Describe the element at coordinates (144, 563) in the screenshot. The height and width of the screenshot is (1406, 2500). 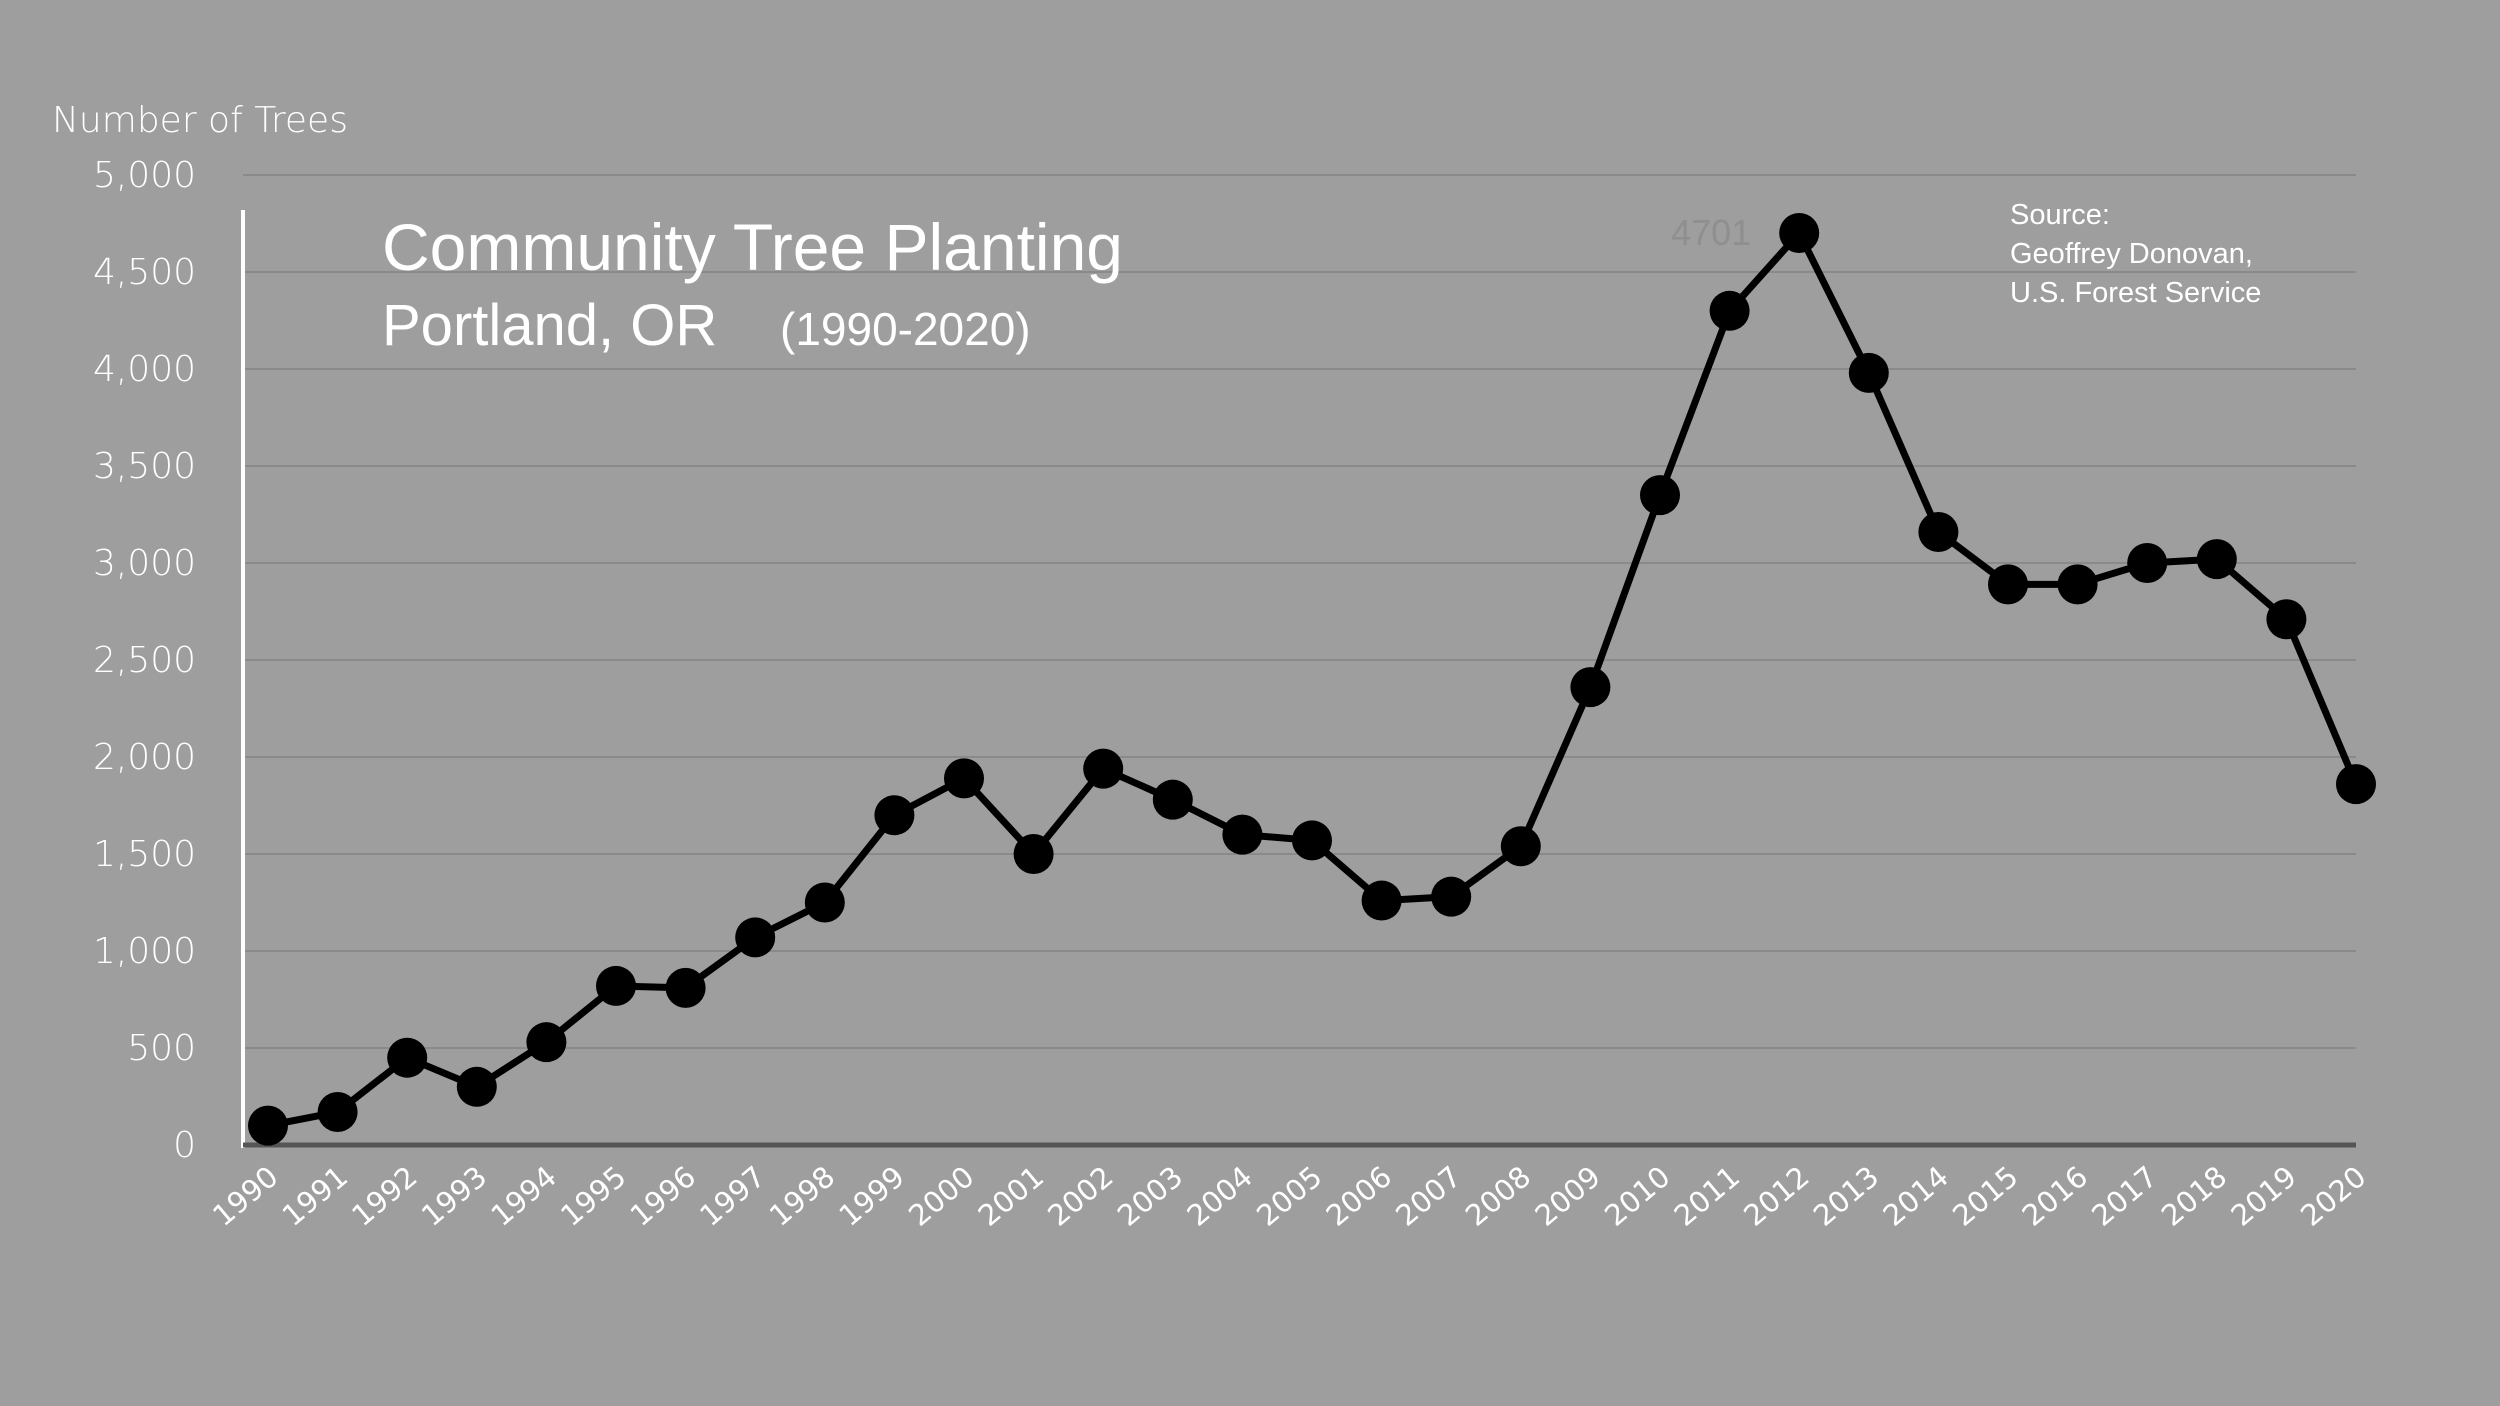
I see `y-tick-label: 3,000` at that location.